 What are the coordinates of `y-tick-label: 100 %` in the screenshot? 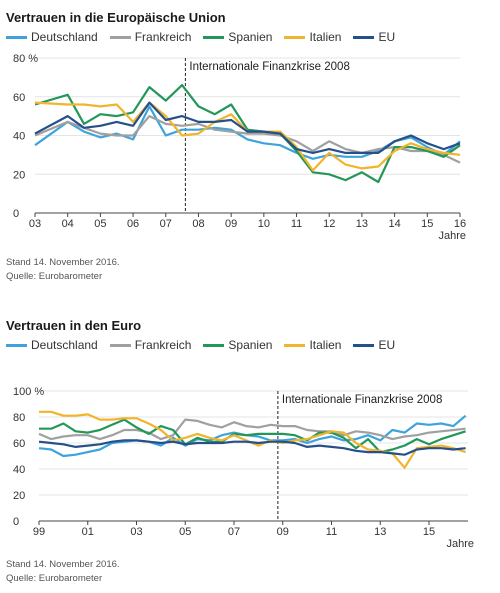 It's located at (28, 392).